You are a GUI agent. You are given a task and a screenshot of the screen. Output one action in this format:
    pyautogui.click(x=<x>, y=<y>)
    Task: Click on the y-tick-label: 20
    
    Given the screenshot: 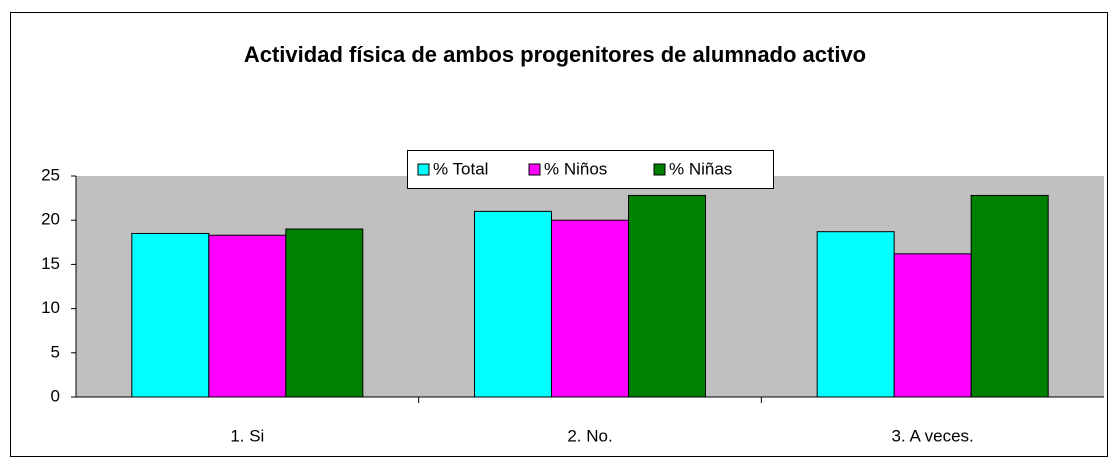 What is the action you would take?
    pyautogui.click(x=50, y=219)
    